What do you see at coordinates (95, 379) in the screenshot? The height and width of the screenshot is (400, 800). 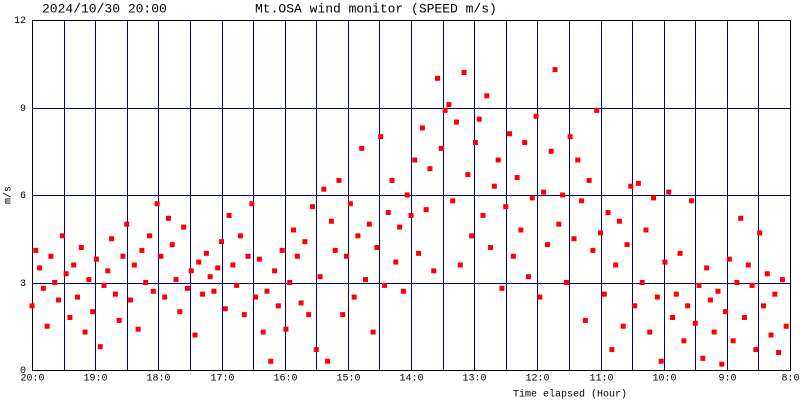 I see `x-tick-label: 19:0` at bounding box center [95, 379].